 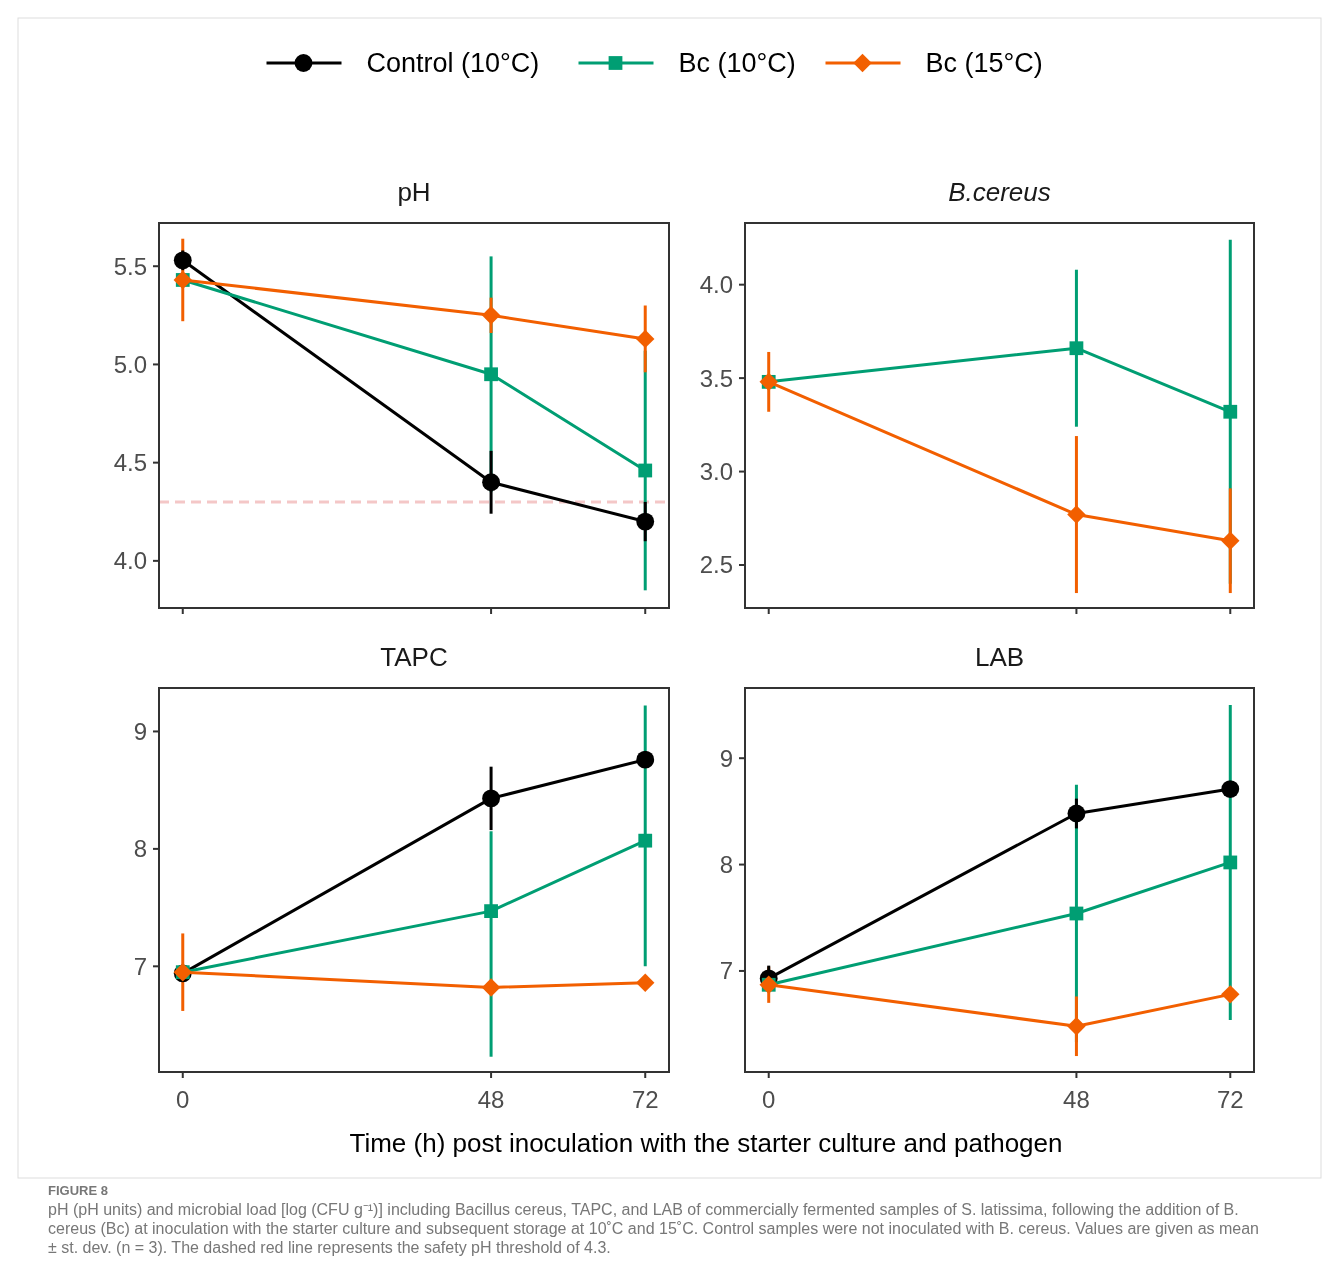 What do you see at coordinates (414, 657) in the screenshot?
I see `chart-title: TAPC` at bounding box center [414, 657].